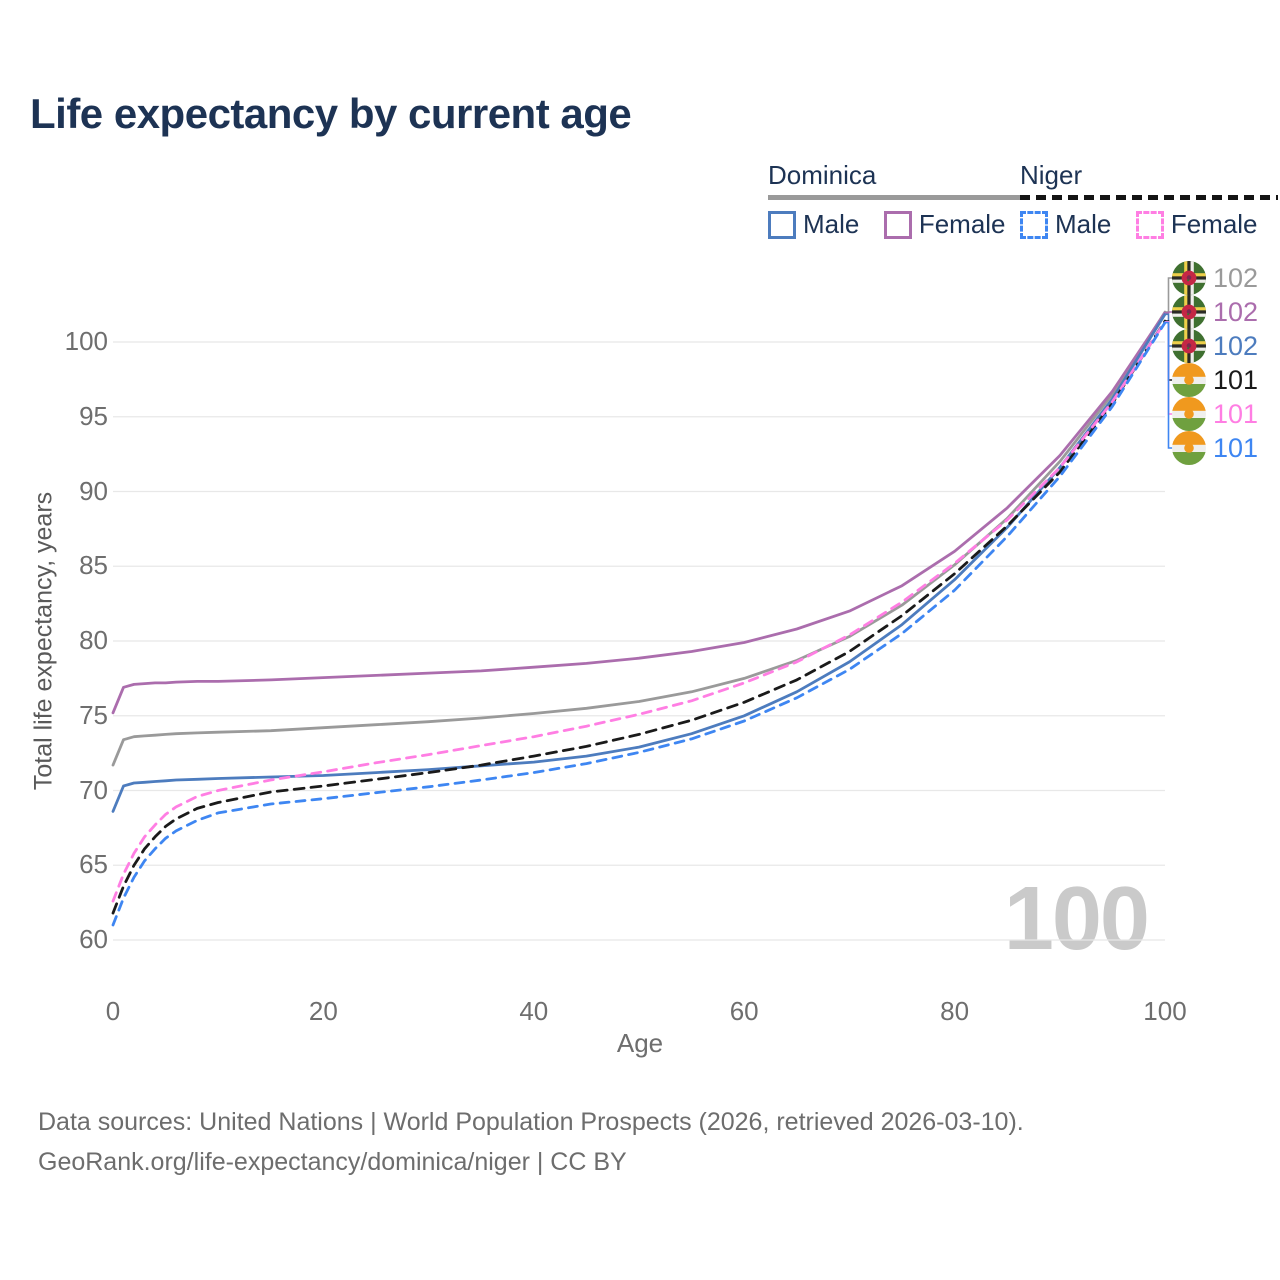 The image size is (1280, 1280). Describe the element at coordinates (1076, 919) in the screenshot. I see `age-counter-watermark: 100` at that location.